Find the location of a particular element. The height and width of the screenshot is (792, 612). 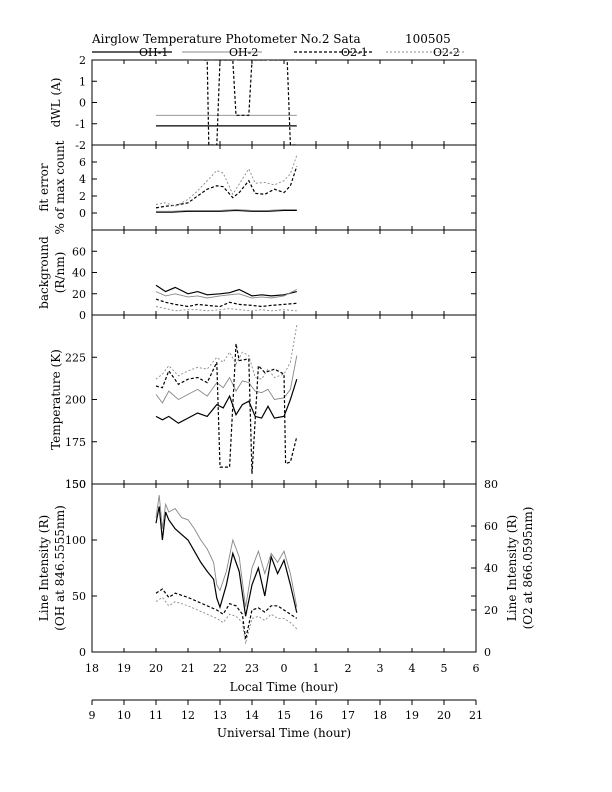

y-right-tick-label: 40 is located at coordinates (491, 568).